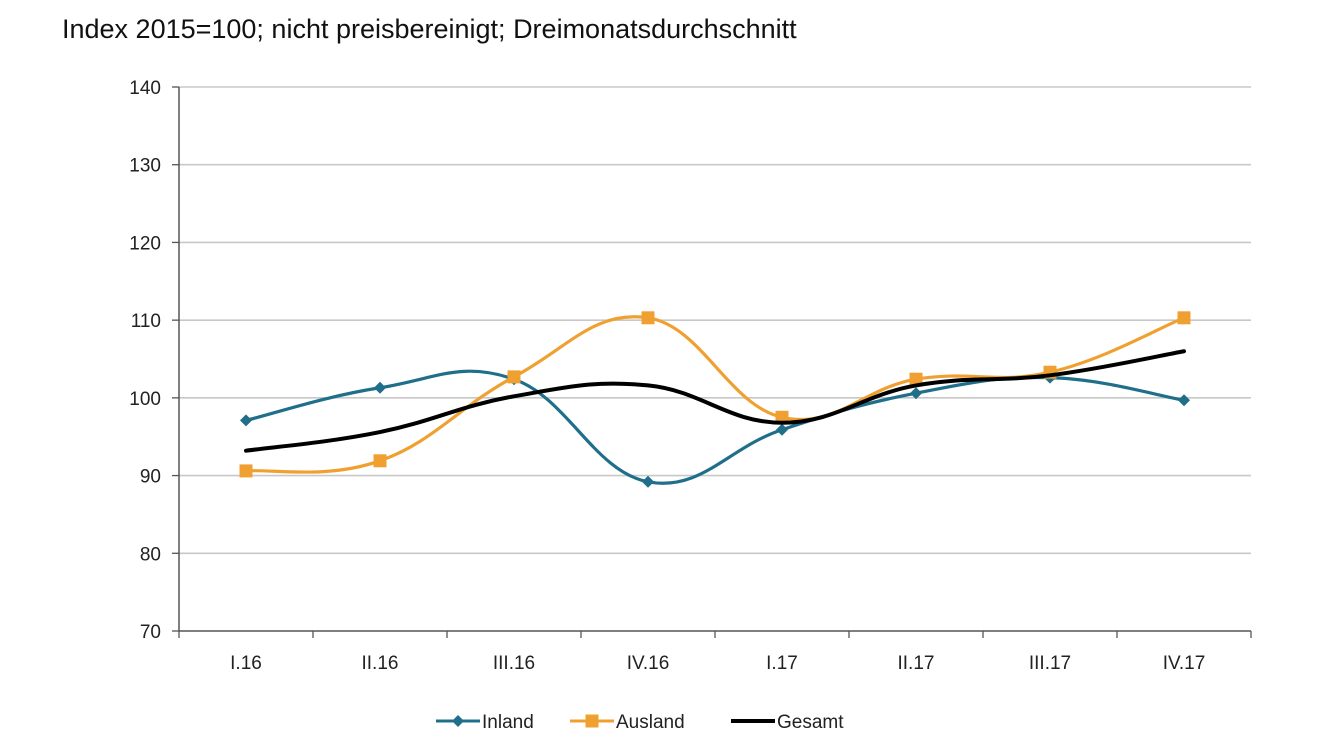  Describe the element at coordinates (650, 722) in the screenshot. I see `legend-label-ausland: Ausland` at that location.